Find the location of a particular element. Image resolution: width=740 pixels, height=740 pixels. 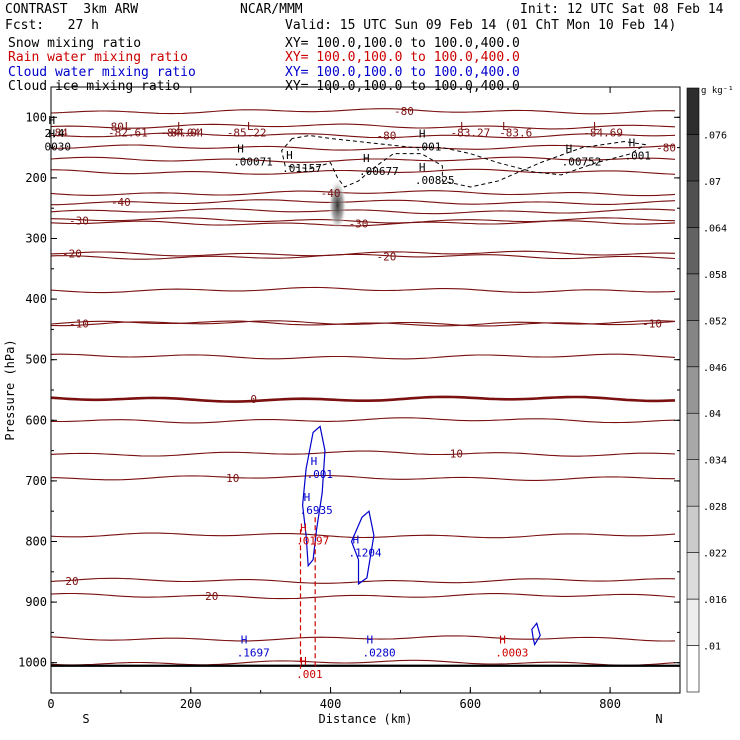

y-axis-label: Pressure (hPa) is located at coordinates (10, 389).